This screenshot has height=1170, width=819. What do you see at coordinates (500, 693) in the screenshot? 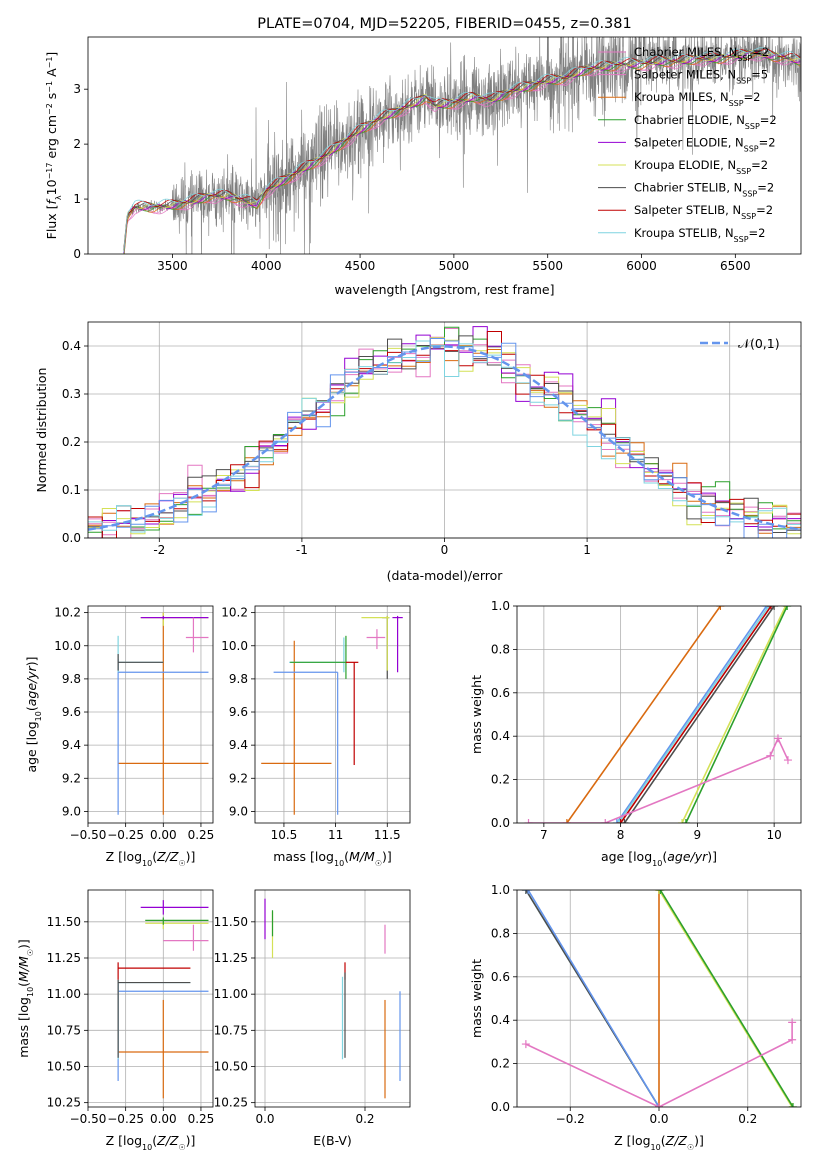
I see `y-tick-label: 0.6` at bounding box center [500, 693].